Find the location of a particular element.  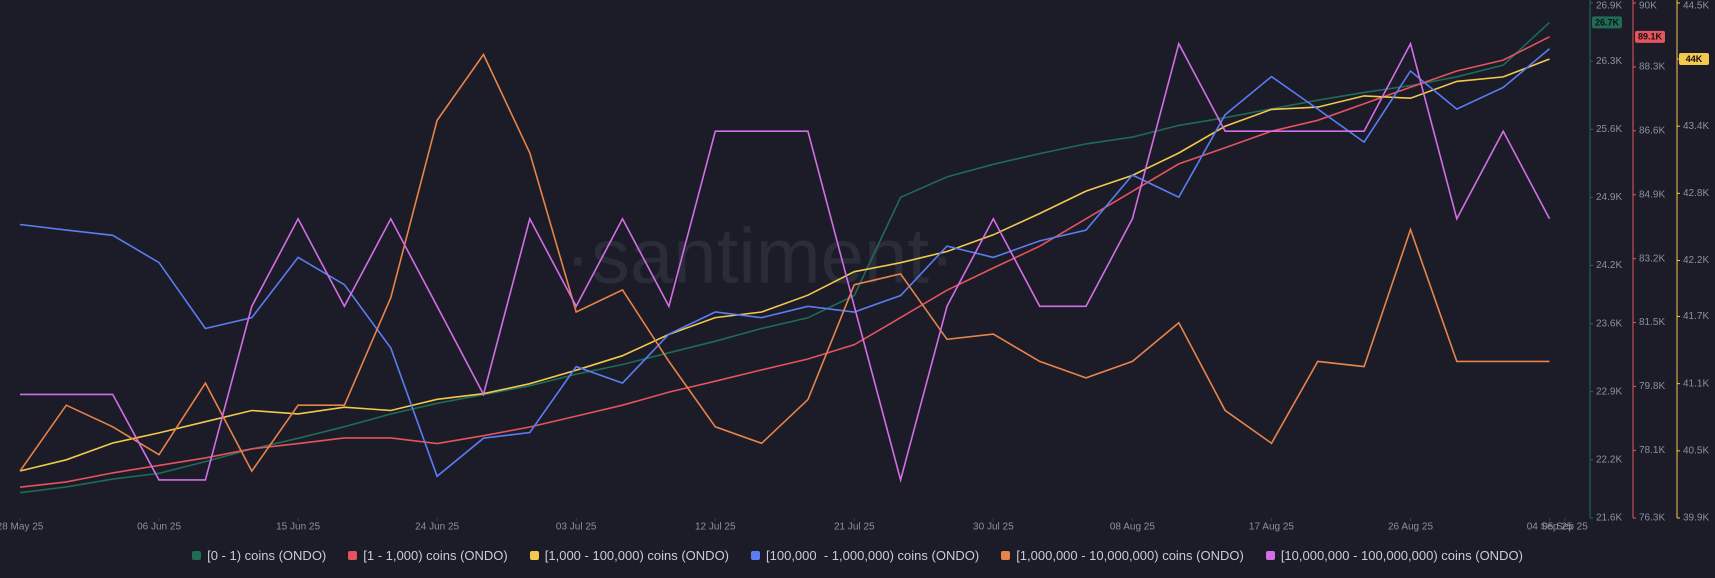

y-tick-label: 23.6K is located at coordinates (1609, 323).